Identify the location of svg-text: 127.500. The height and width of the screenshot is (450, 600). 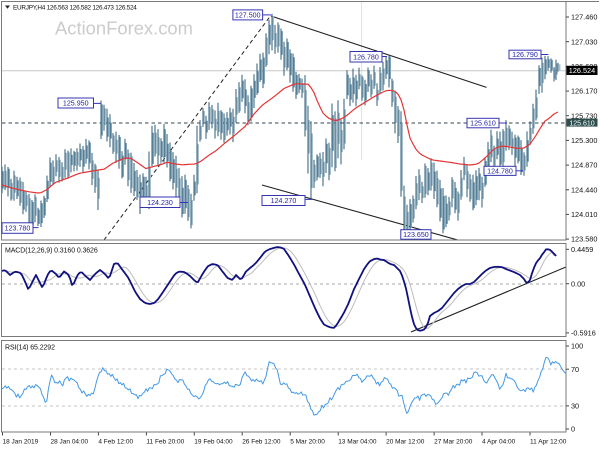
(248, 16).